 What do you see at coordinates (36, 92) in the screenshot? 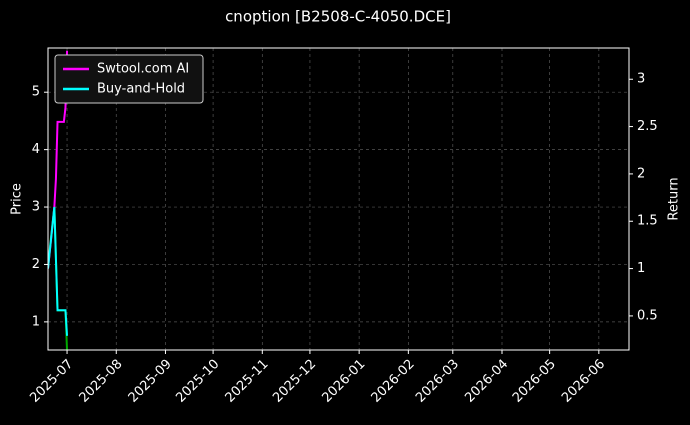
I see `y-tick-label: 5` at bounding box center [36, 92].